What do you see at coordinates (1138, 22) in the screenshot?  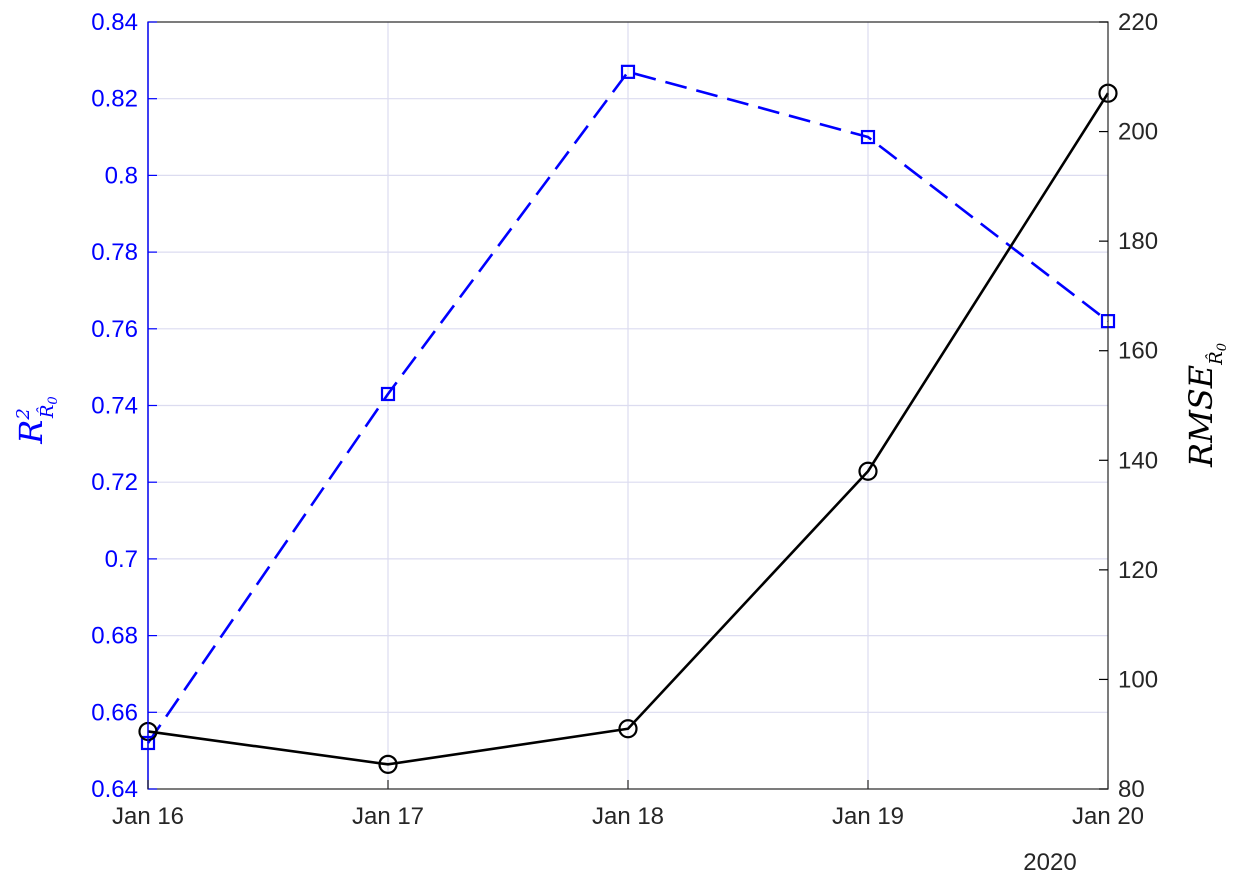 I see `right-axis-tick-label: 220` at bounding box center [1138, 22].